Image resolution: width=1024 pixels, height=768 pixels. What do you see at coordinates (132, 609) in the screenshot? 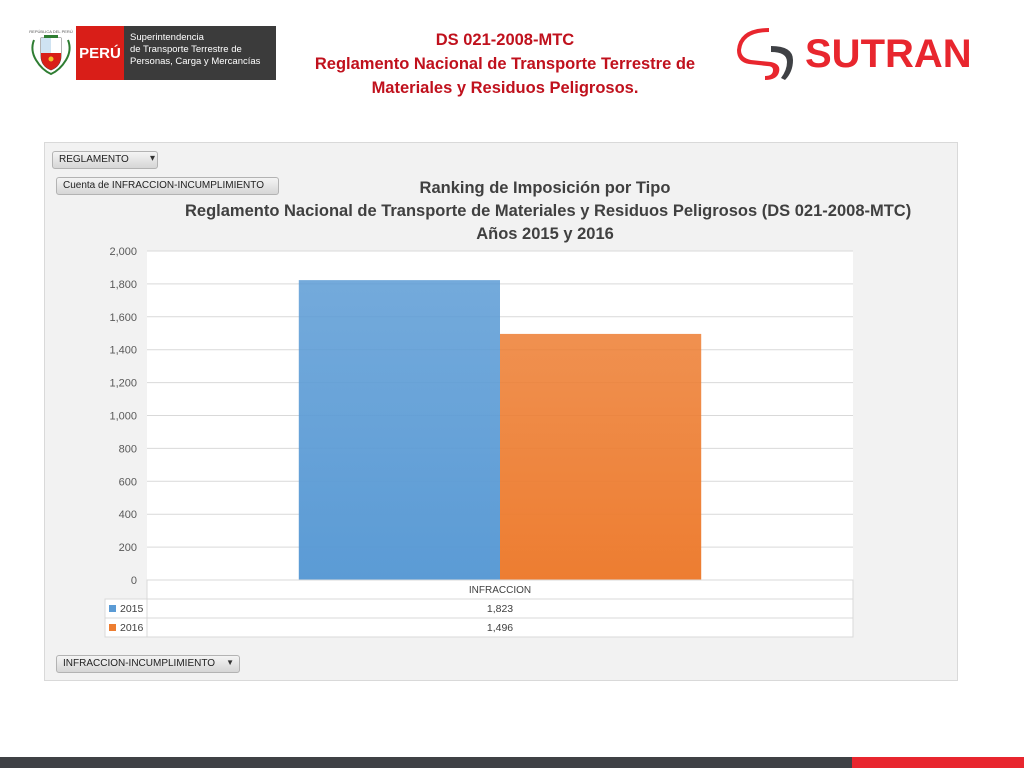
I see `legend-label: 2015` at bounding box center [132, 609].